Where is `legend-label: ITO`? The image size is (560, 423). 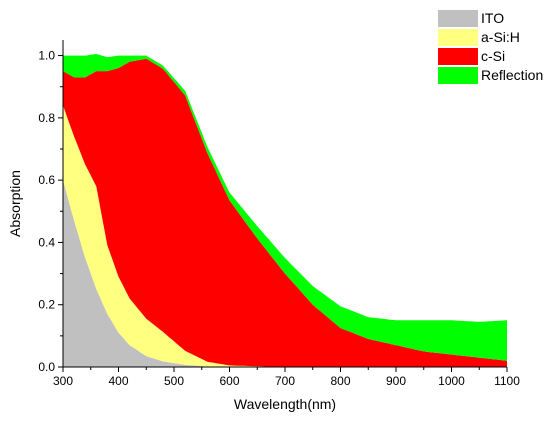
legend-label: ITO is located at coordinates (492, 18).